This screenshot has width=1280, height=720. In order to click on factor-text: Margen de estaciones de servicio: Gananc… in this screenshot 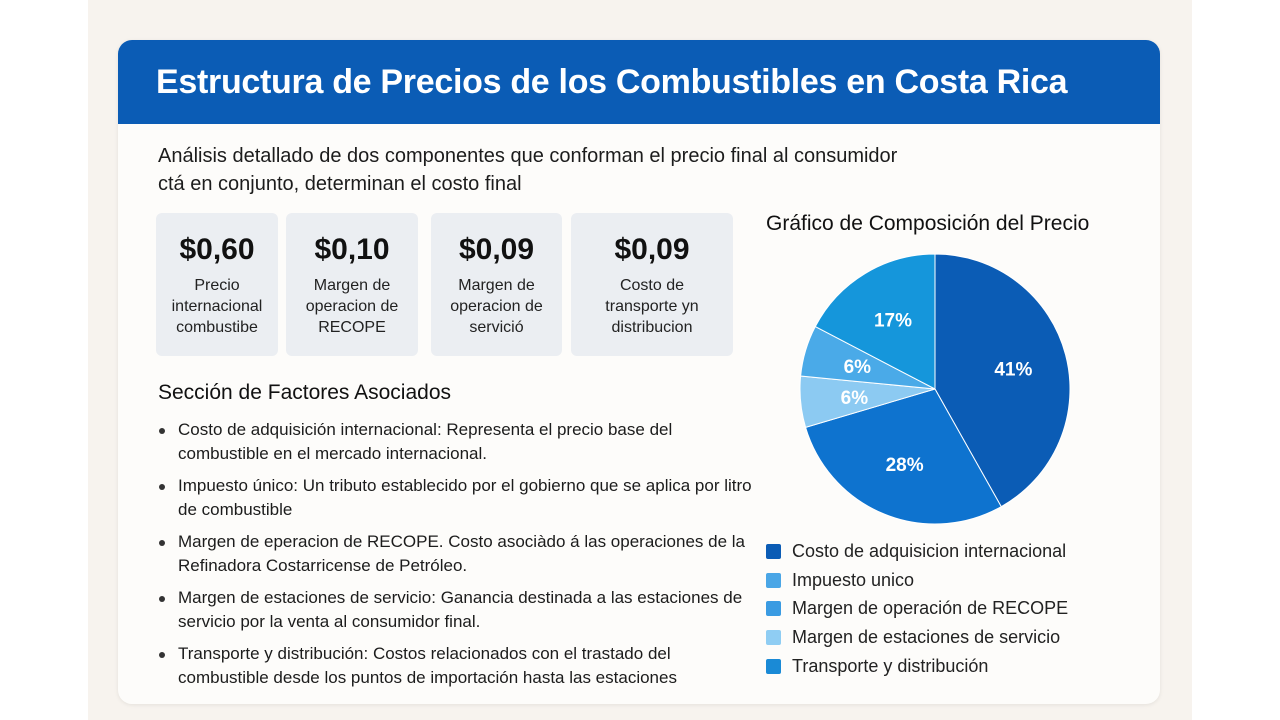, I will do `click(460, 609)`.